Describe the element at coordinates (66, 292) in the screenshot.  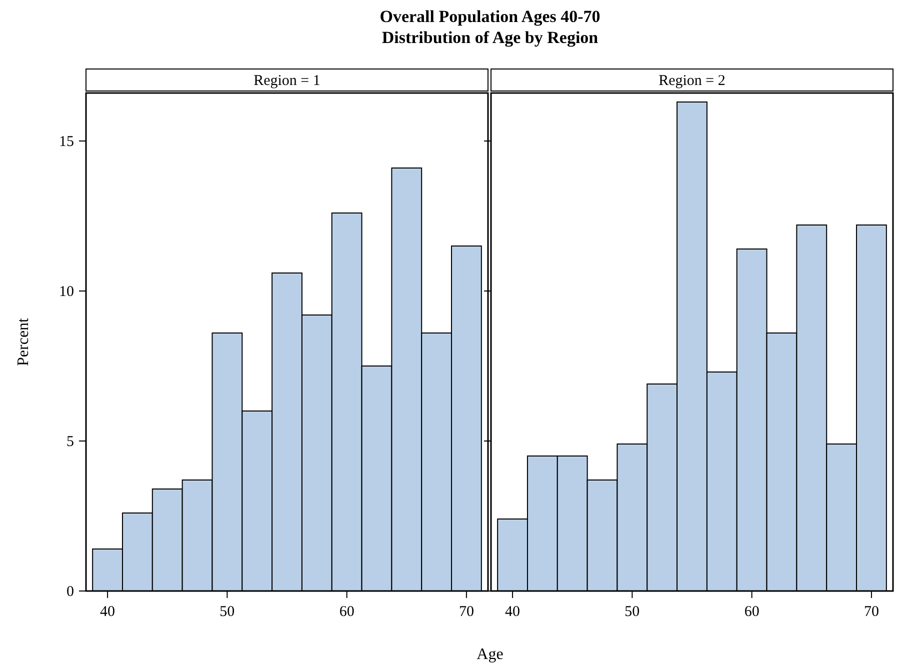
I see `y-tick-label: 10` at that location.